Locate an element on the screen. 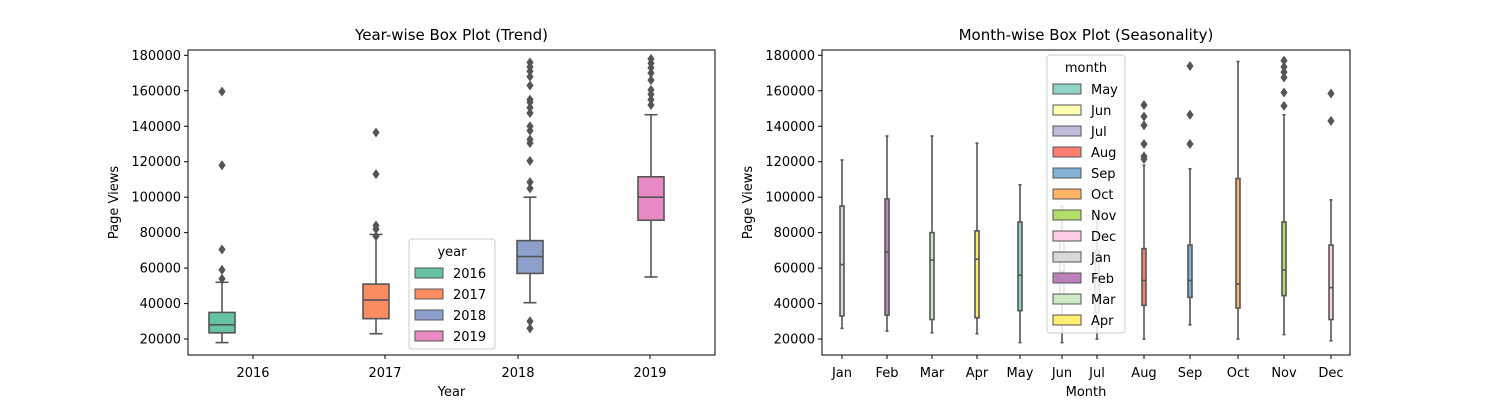 The height and width of the screenshot is (400, 1500). box-May is located at coordinates (1020, 263).